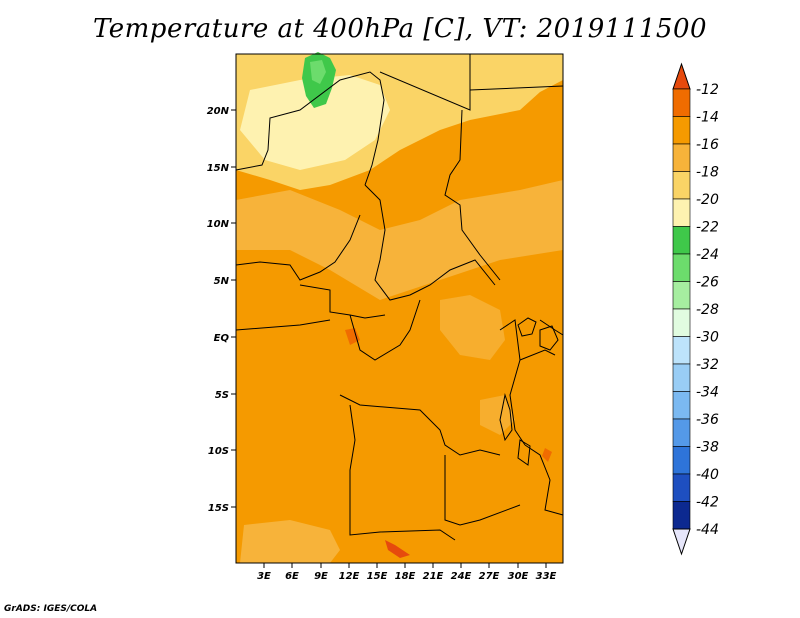  I want to click on lon-tick-label: 30E, so click(518, 576).